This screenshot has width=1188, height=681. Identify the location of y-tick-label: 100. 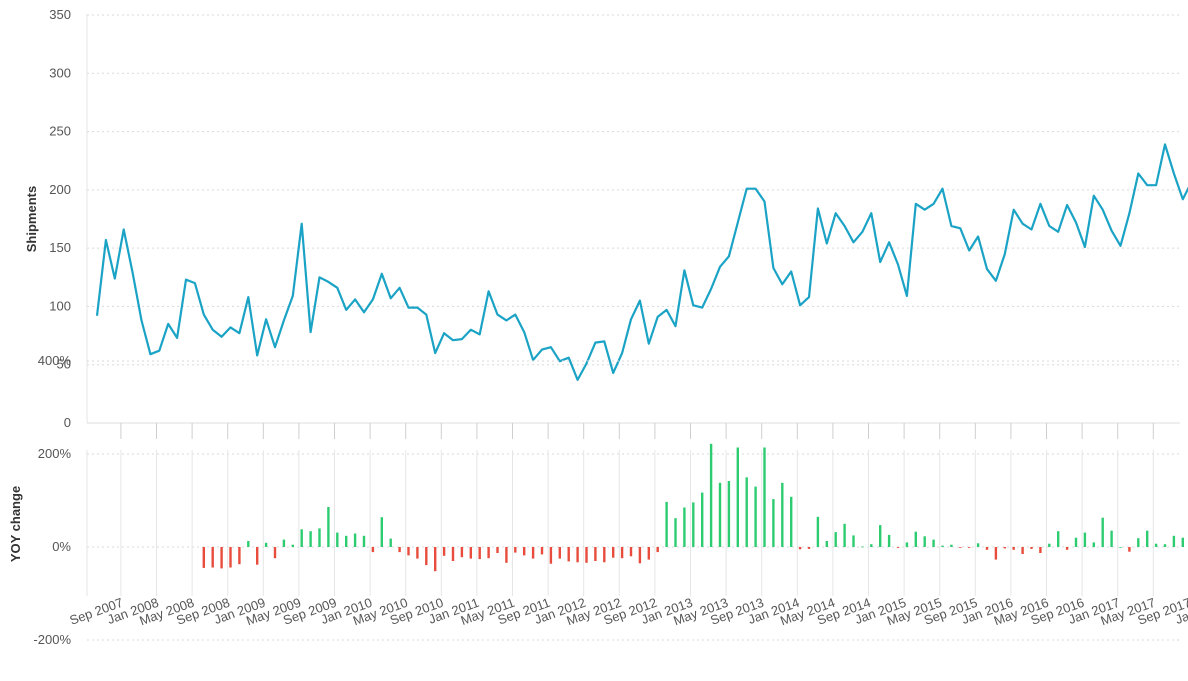
(60, 305).